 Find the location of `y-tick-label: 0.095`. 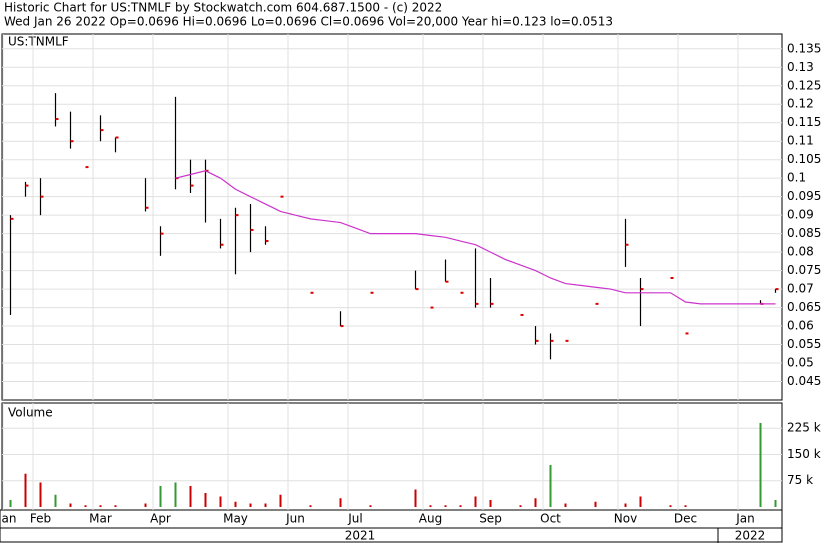

y-tick-label: 0.095 is located at coordinates (804, 196).